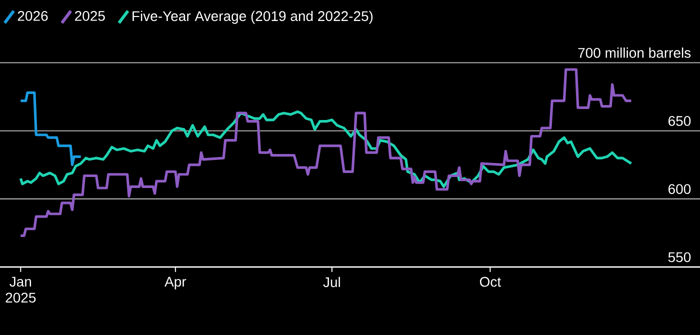  What do you see at coordinates (634, 53) in the screenshot?
I see `y-tick-label: 700 million barrels` at bounding box center [634, 53].